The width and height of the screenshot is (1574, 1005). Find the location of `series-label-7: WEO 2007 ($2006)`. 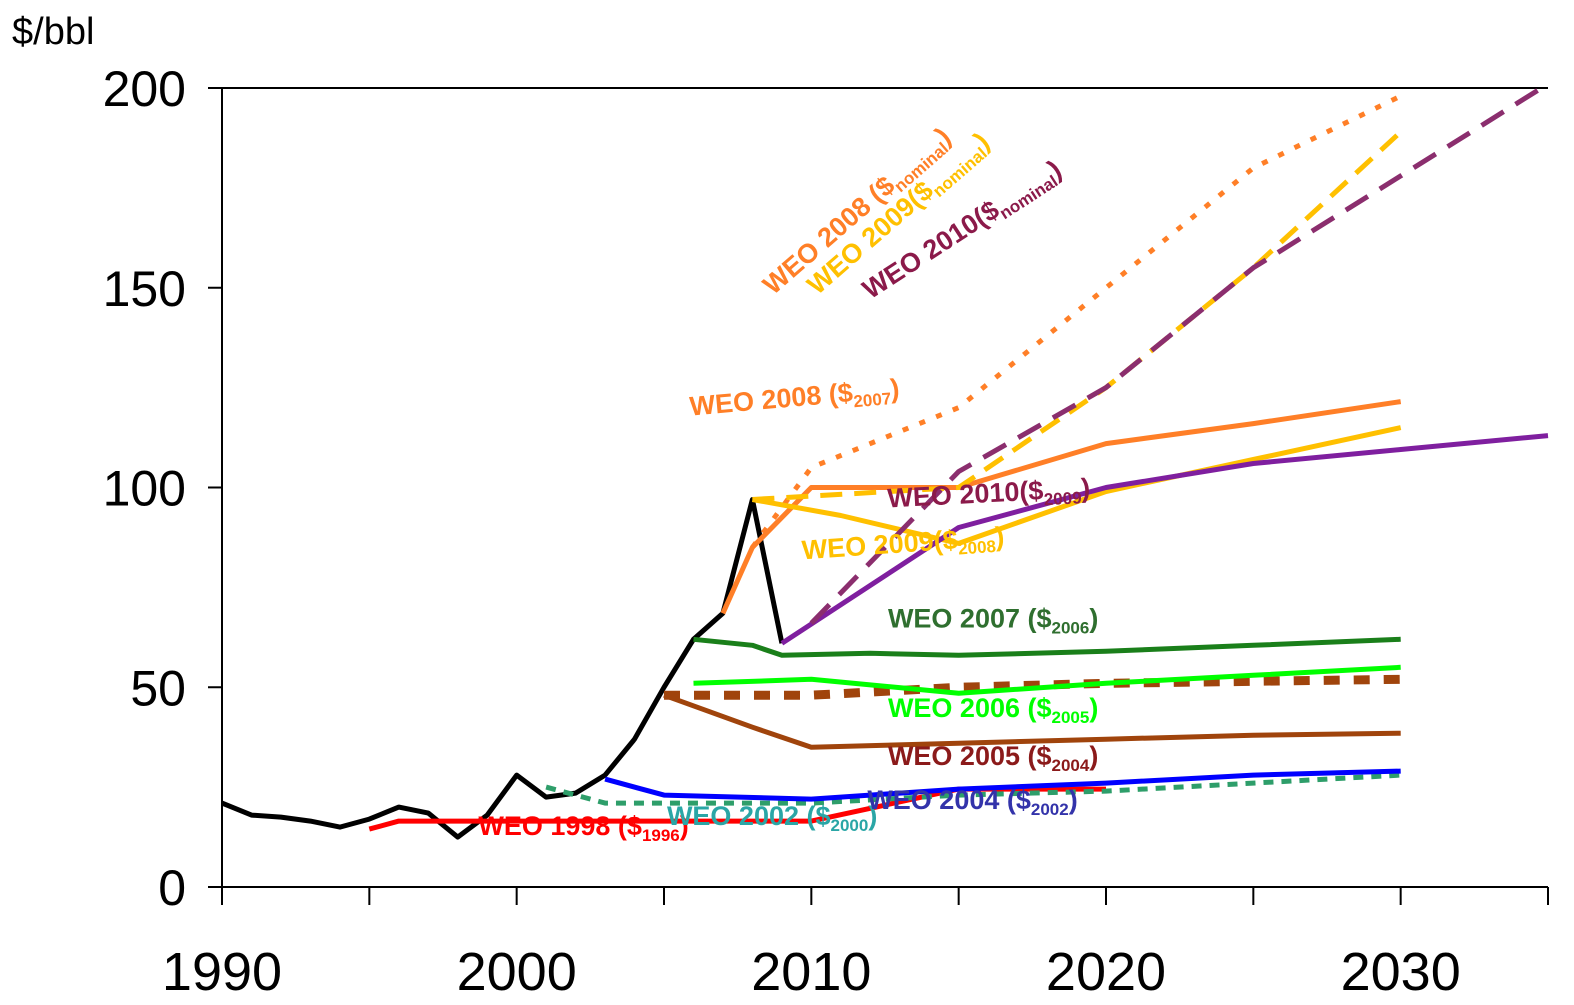

series-label-7: WEO 2007 ($2006) is located at coordinates (993, 620).